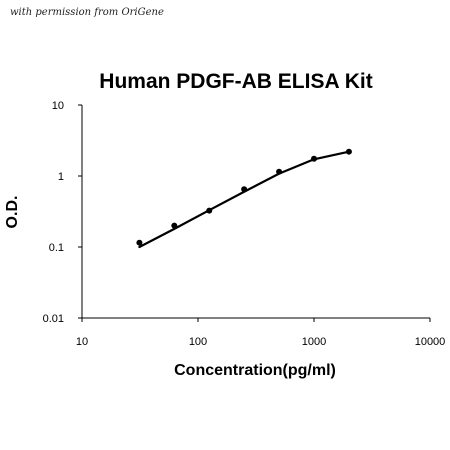  Describe the element at coordinates (12, 212) in the screenshot. I see `y-axis-label: O.D.` at that location.